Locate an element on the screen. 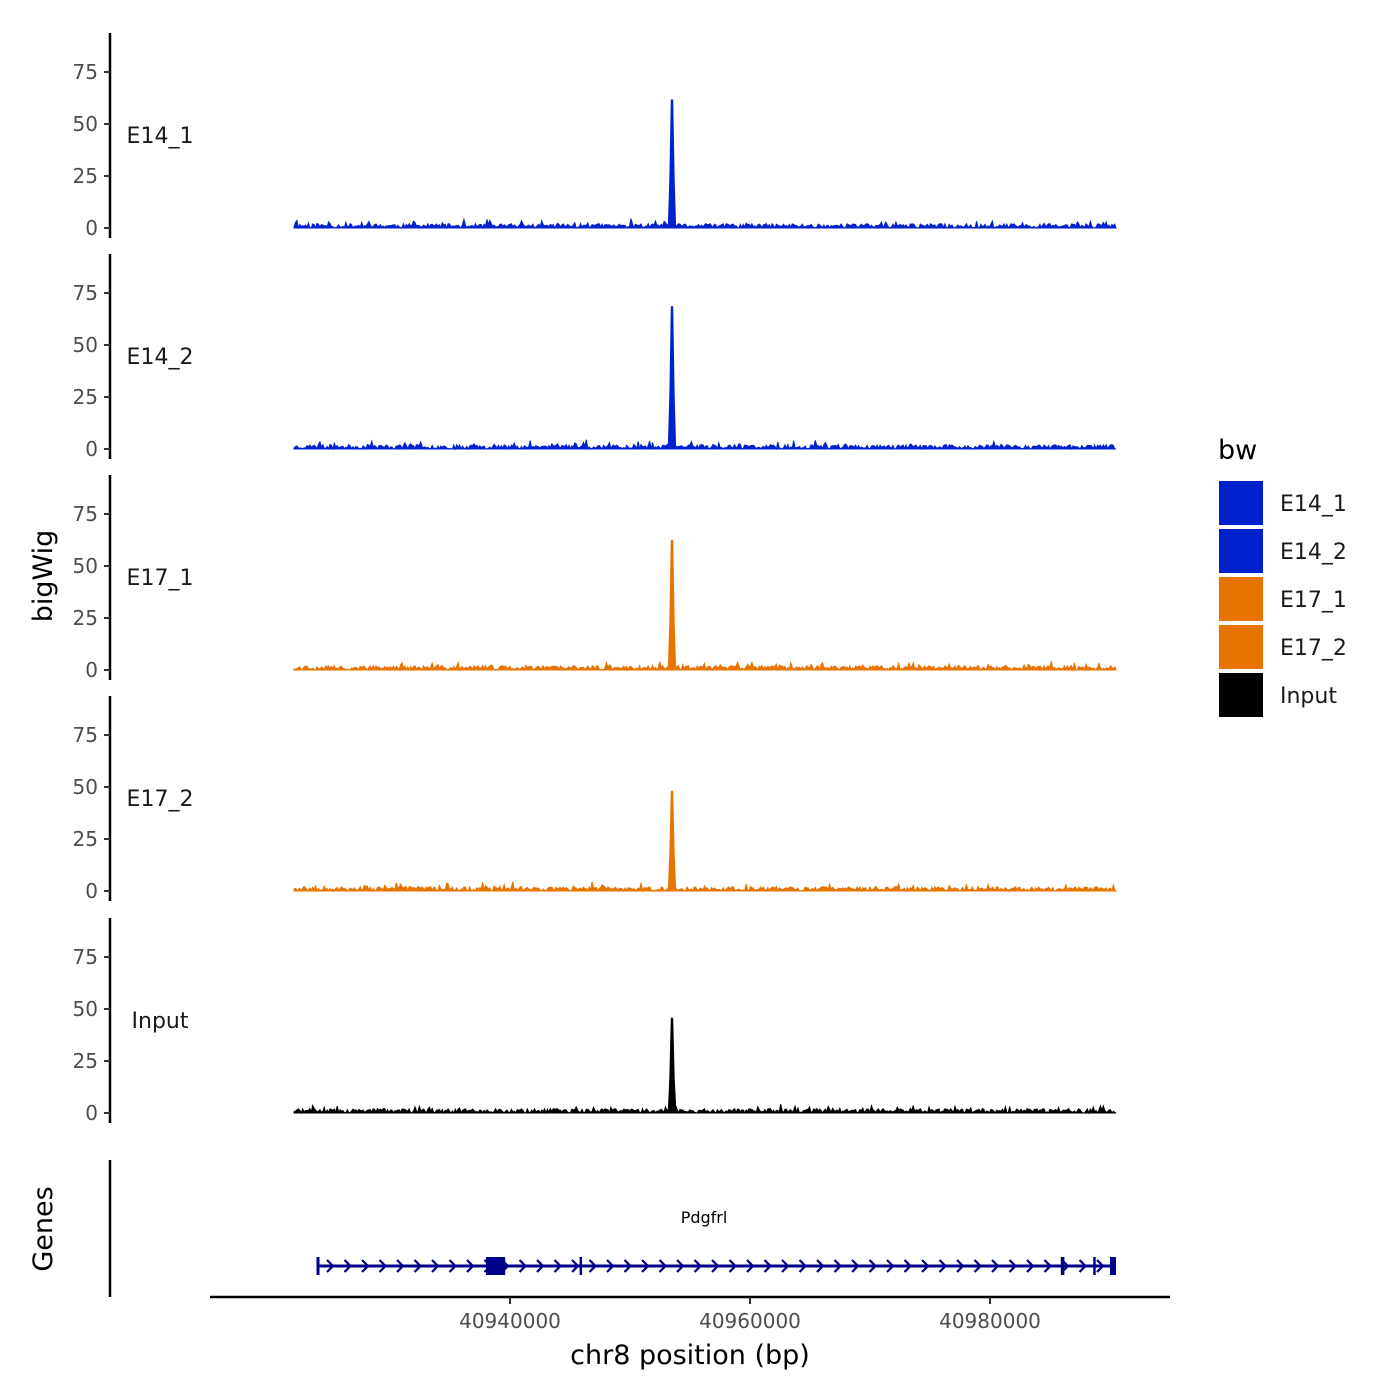 The height and width of the screenshot is (1400, 1400). track-label-e17_1: E17_1 is located at coordinates (160, 578).